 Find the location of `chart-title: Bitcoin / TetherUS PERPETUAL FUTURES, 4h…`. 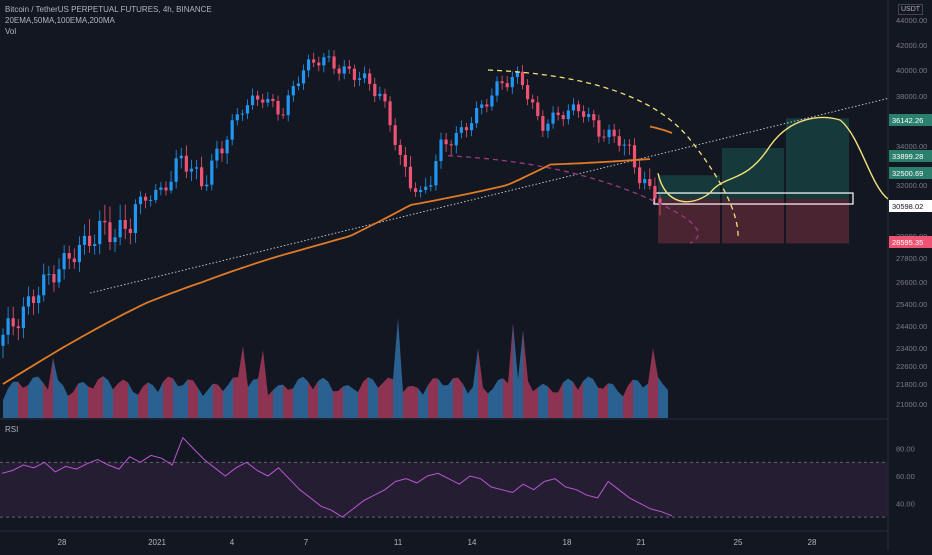

chart-title: Bitcoin / TetherUS PERPETUAL FUTURES, 4h… is located at coordinates (108, 9).